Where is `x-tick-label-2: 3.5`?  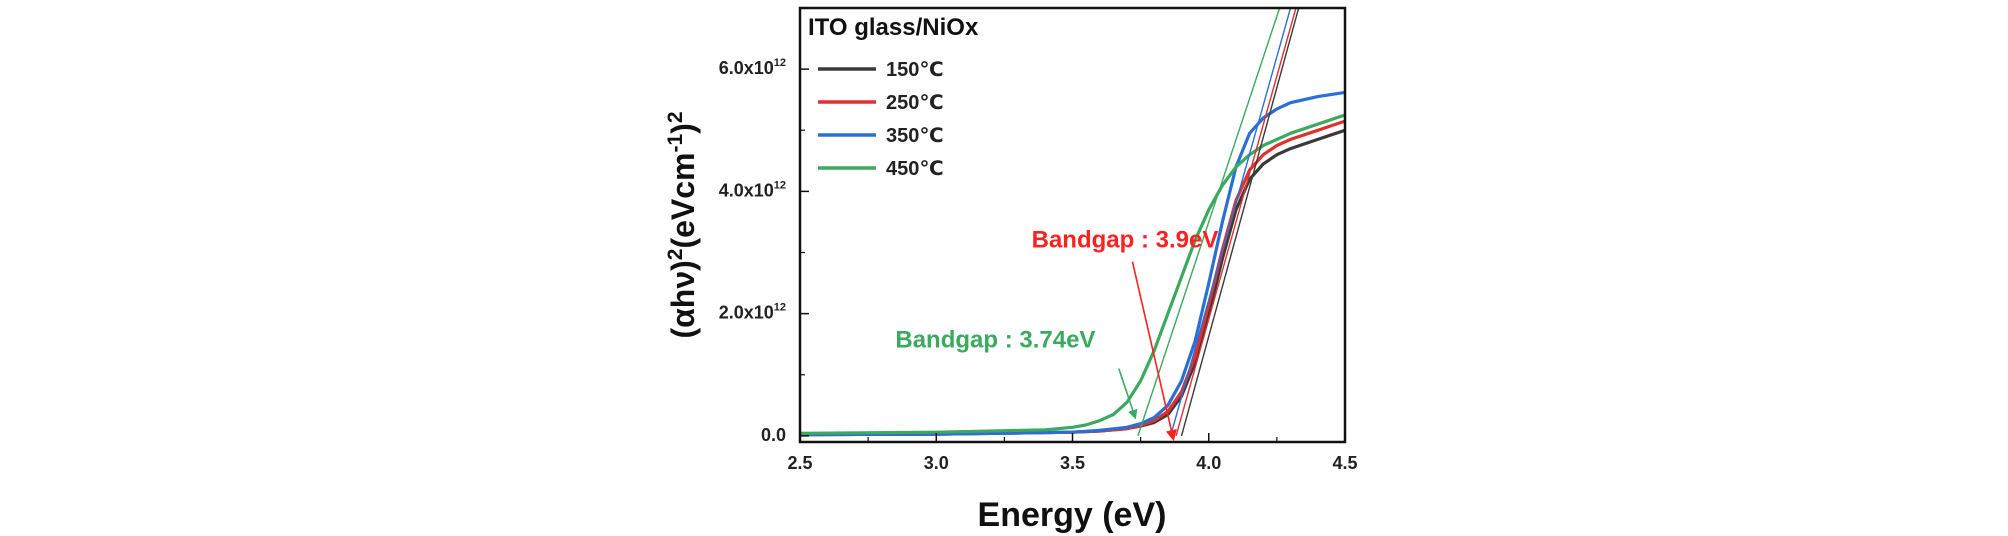 x-tick-label-2: 3.5 is located at coordinates (1072, 463).